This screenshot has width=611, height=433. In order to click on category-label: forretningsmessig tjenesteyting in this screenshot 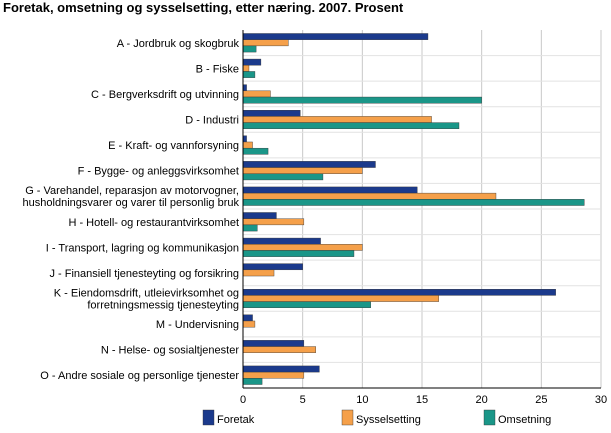, I will do `click(163, 306)`.